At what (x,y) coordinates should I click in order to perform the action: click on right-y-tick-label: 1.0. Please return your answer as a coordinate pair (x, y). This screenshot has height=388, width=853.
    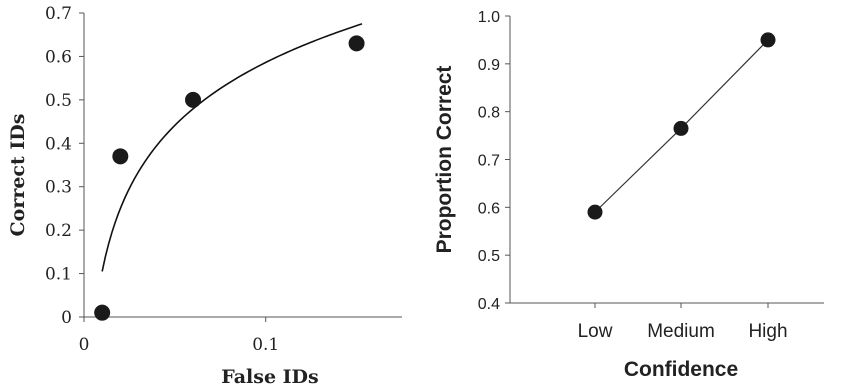
    Looking at the image, I should click on (489, 17).